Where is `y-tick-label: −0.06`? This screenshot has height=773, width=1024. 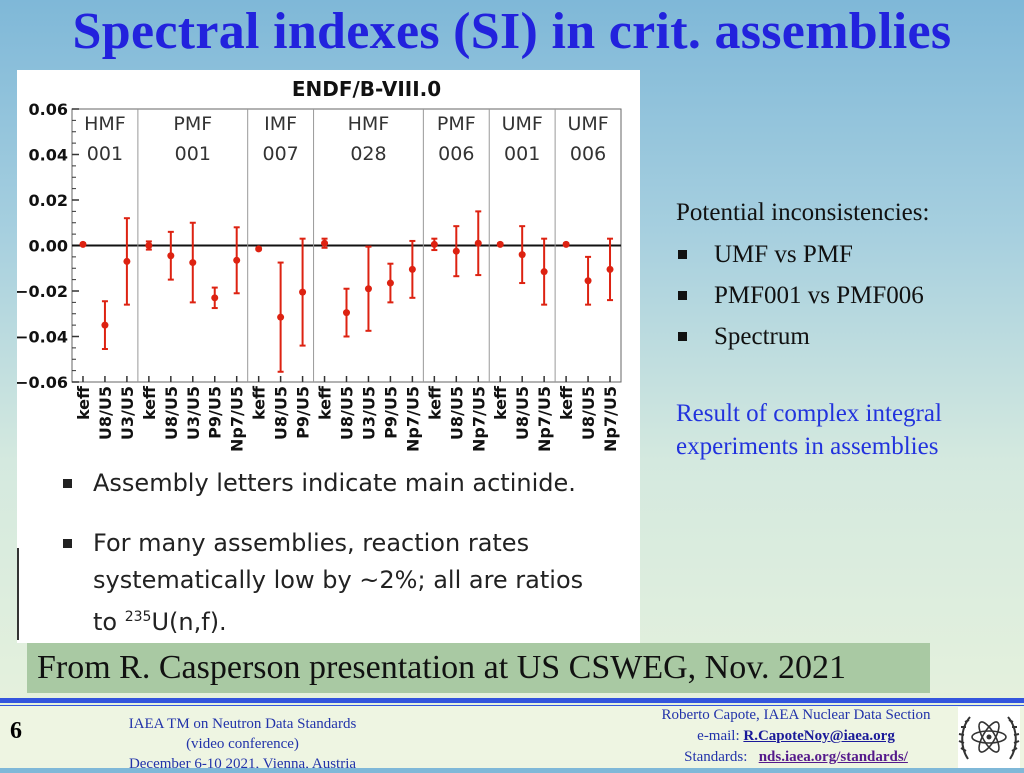
y-tick-label: −0.06 is located at coordinates (42, 382).